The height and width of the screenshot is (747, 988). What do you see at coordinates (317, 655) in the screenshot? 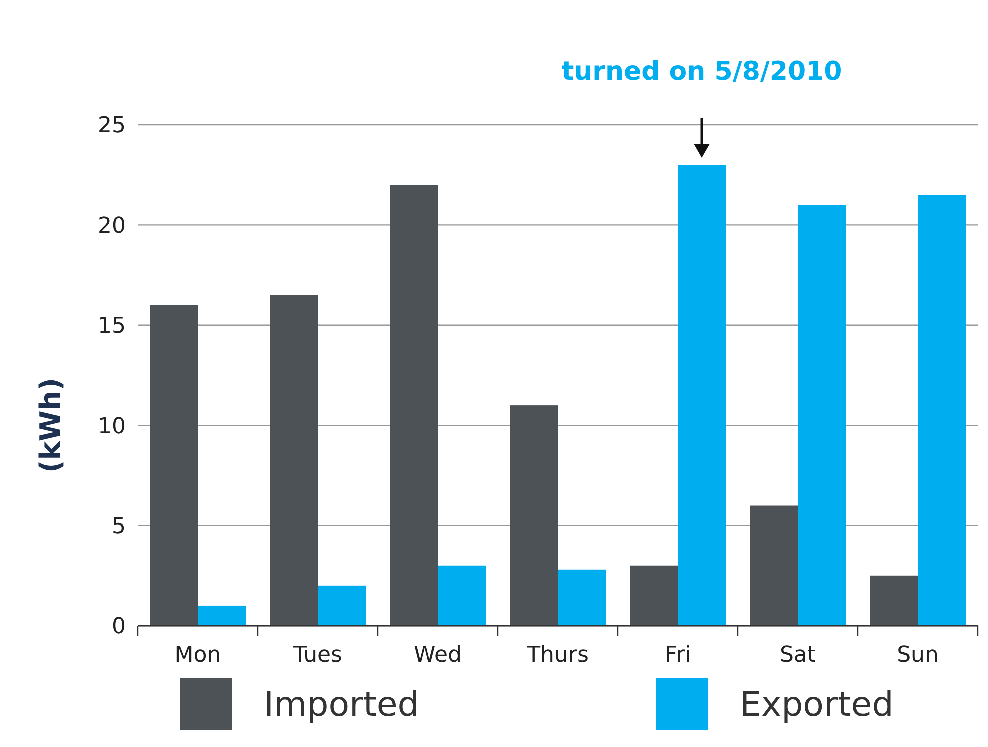
I see `x-tick-label: Tues` at bounding box center [317, 655].